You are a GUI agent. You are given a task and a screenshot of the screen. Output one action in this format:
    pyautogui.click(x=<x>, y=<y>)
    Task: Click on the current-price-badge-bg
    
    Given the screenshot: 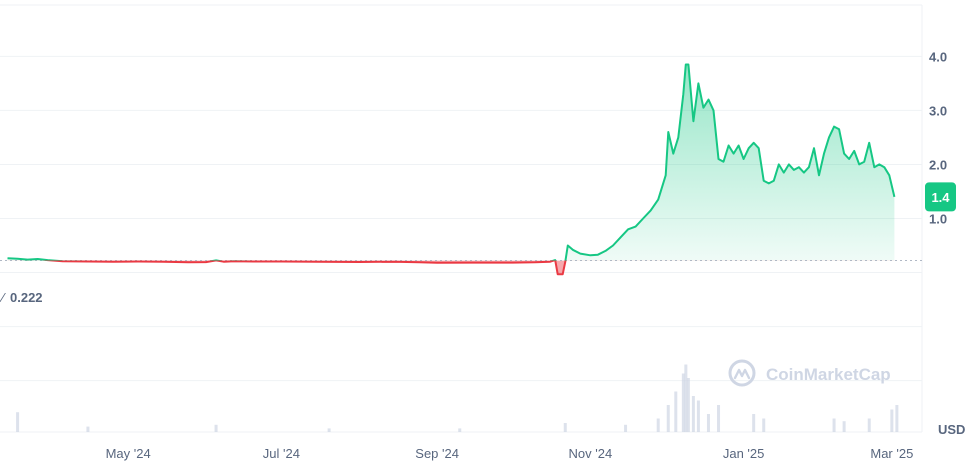 What is the action you would take?
    pyautogui.click(x=940, y=197)
    